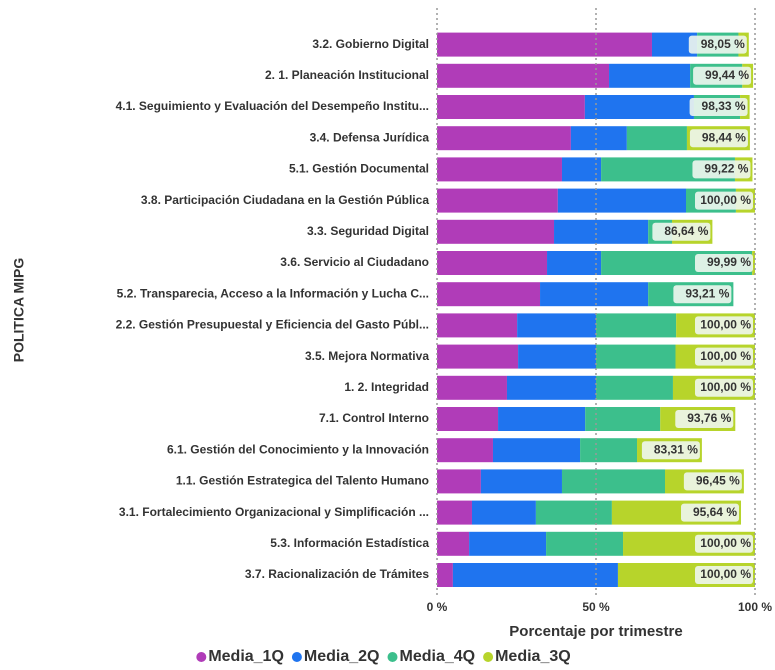  Describe the element at coordinates (709, 418) in the screenshot. I see `total-label: 93,76 %` at that location.